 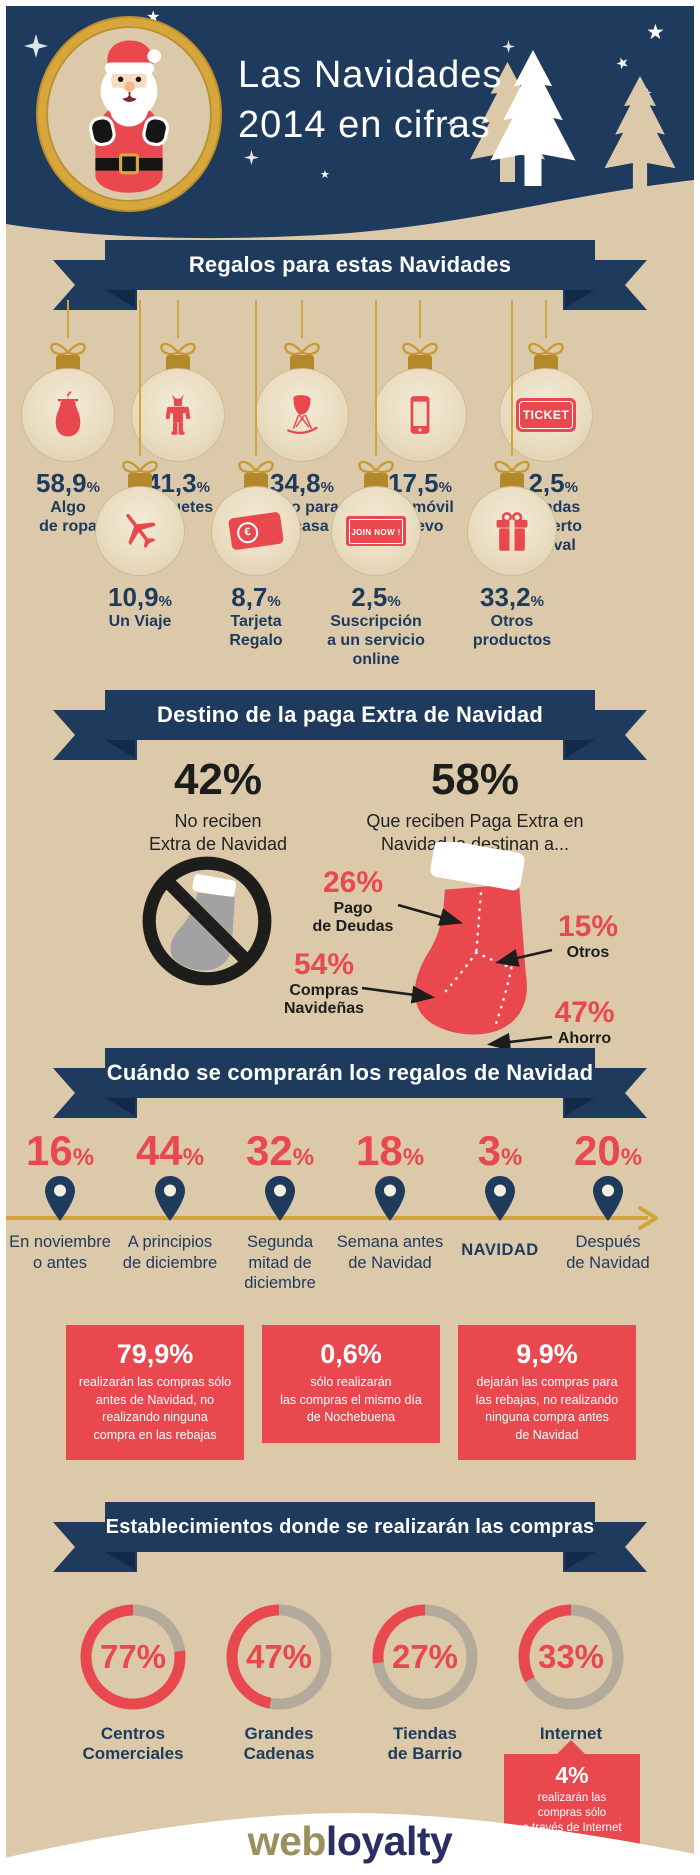 I want to click on santa-badge, so click(x=129, y=114).